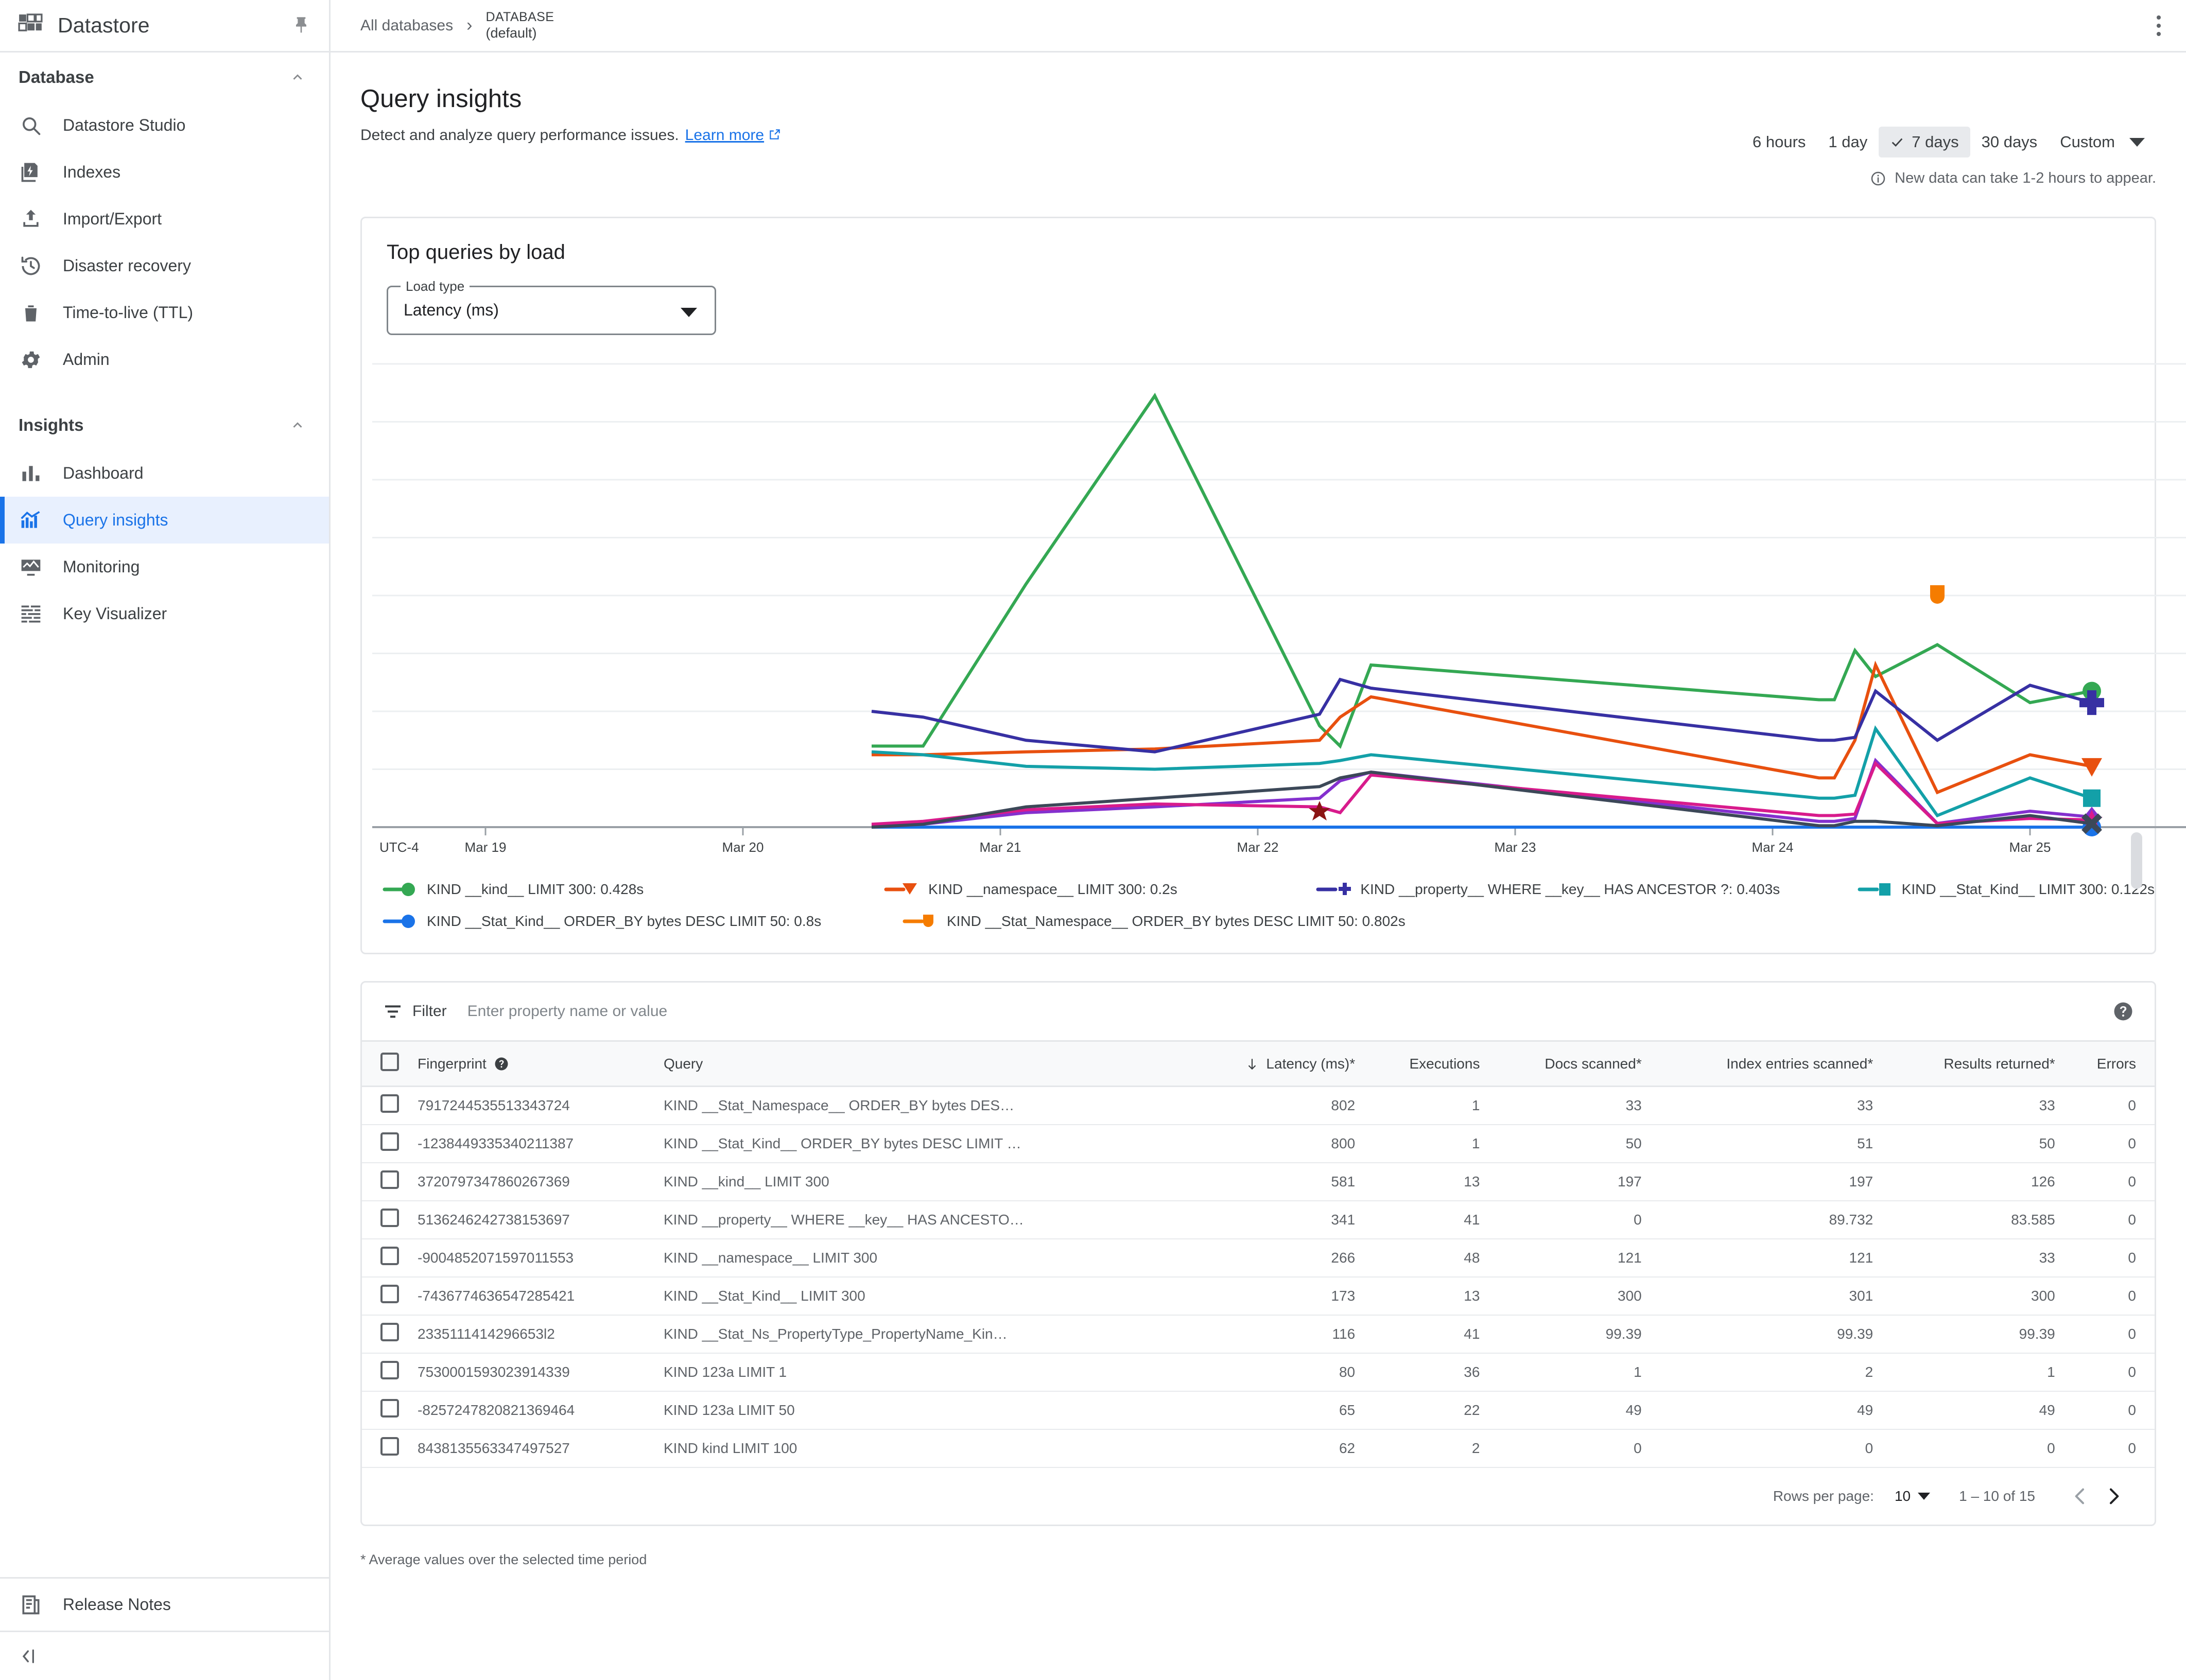 This screenshot has height=1680, width=2186. I want to click on sidebar-item-monitoring: Monitoring, so click(164, 567).